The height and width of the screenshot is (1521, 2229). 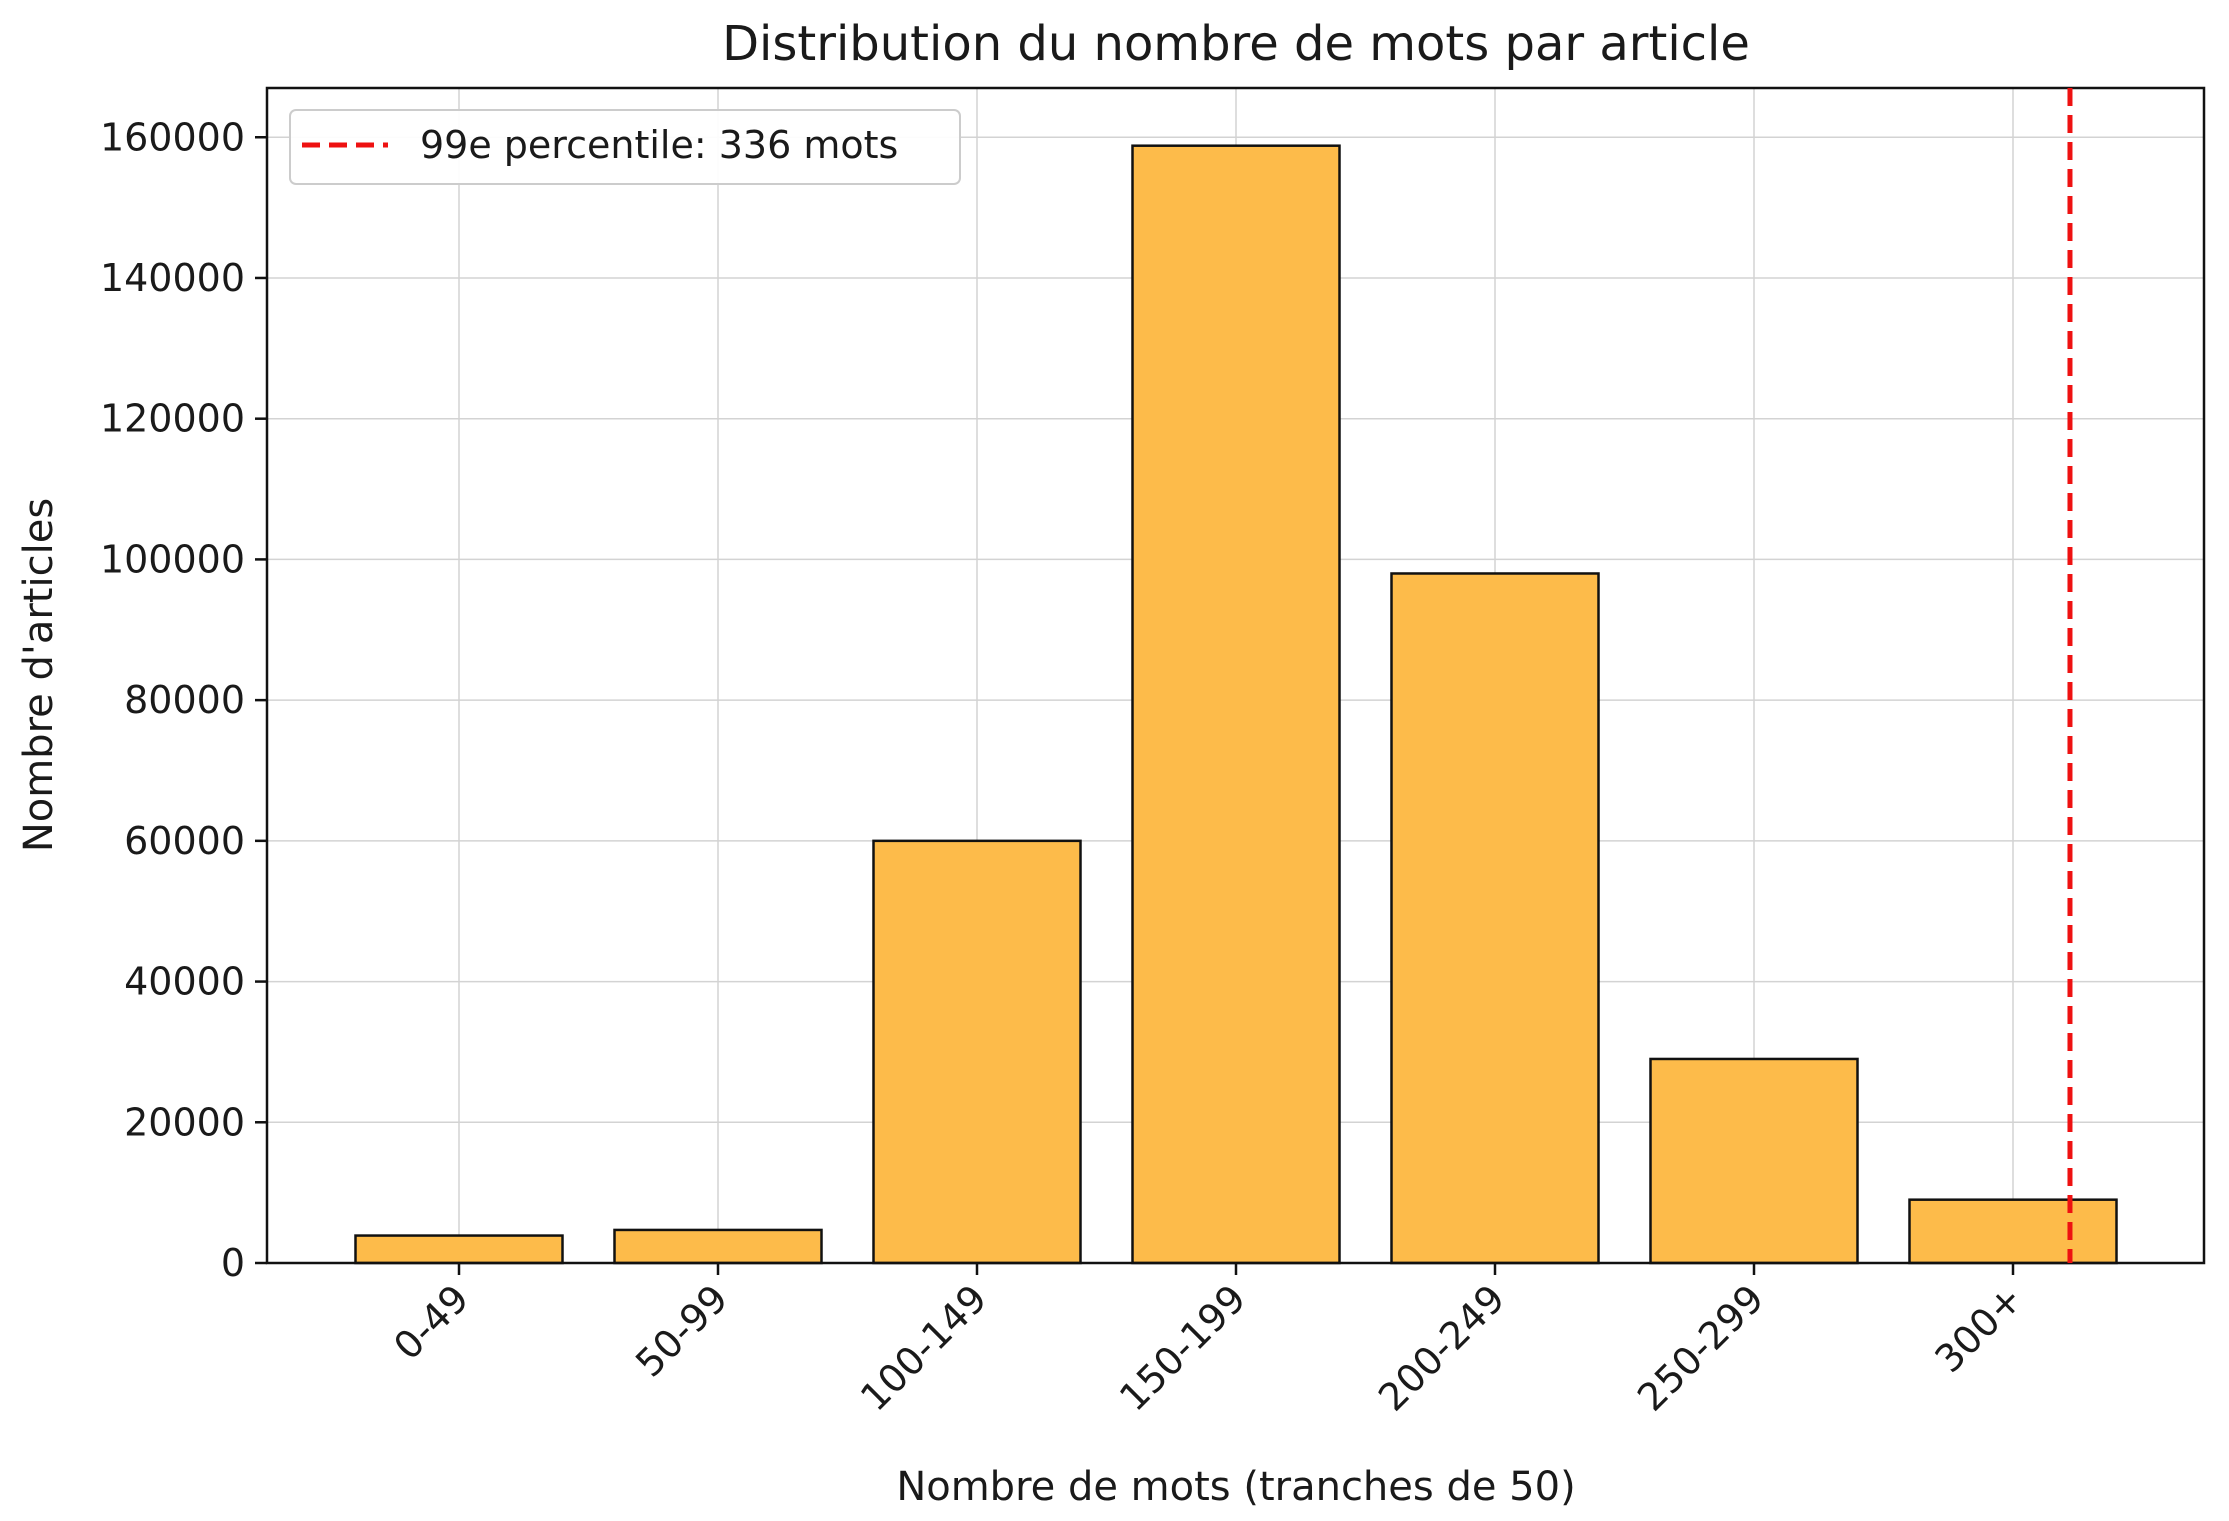 What do you see at coordinates (184, 982) in the screenshot?
I see `y-tick-label: 40000` at bounding box center [184, 982].